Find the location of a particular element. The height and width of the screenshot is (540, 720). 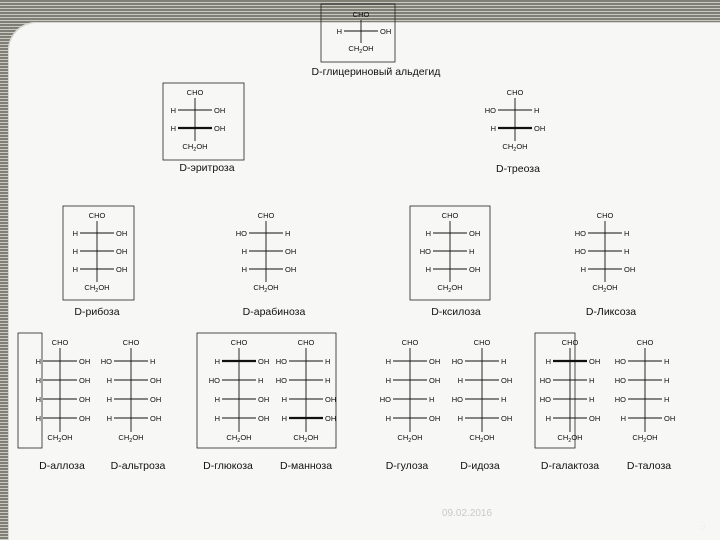

structure-name: D-галактоза is located at coordinates (570, 466).